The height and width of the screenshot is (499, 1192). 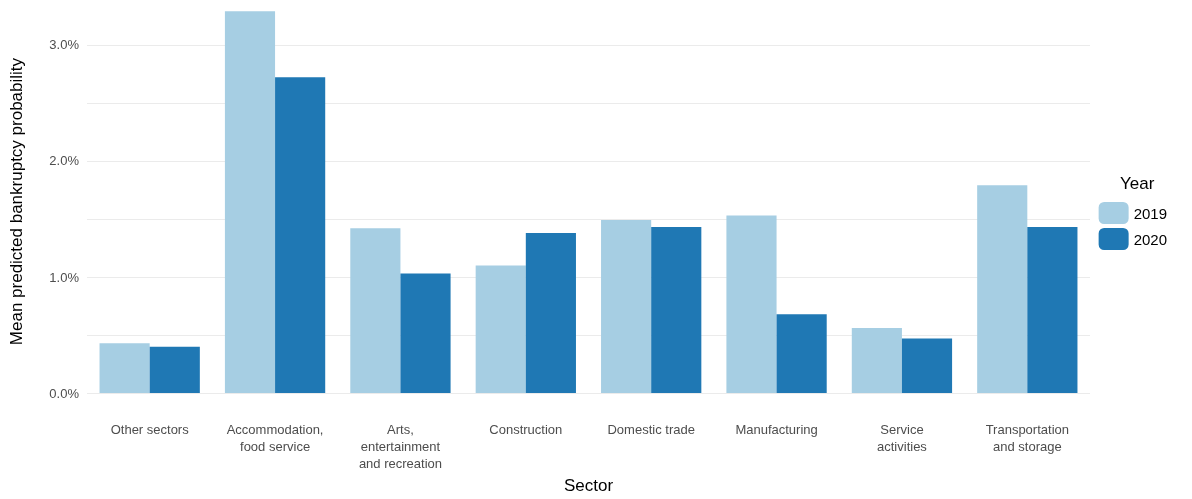 I want to click on x-tick-label: Service activities, so click(x=902, y=438).